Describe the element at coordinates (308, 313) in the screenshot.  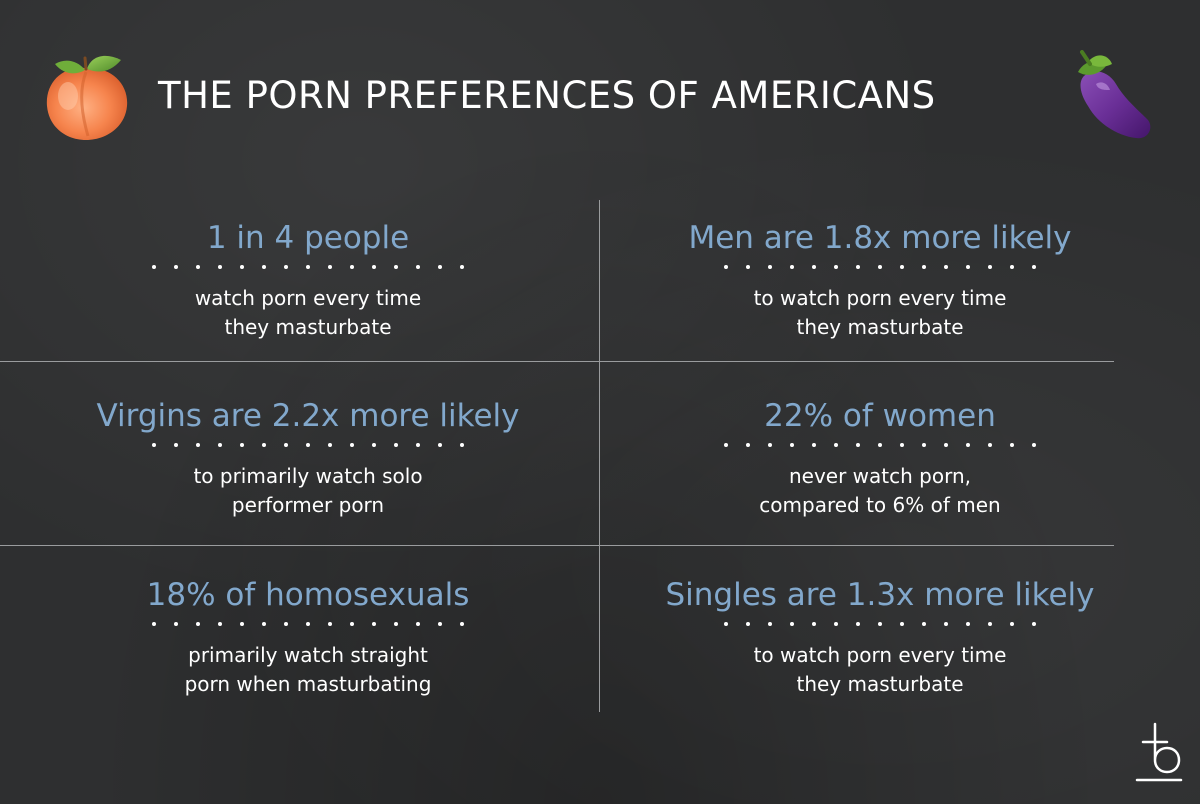
I see `stat-description: watch porn every time they masturbate` at that location.